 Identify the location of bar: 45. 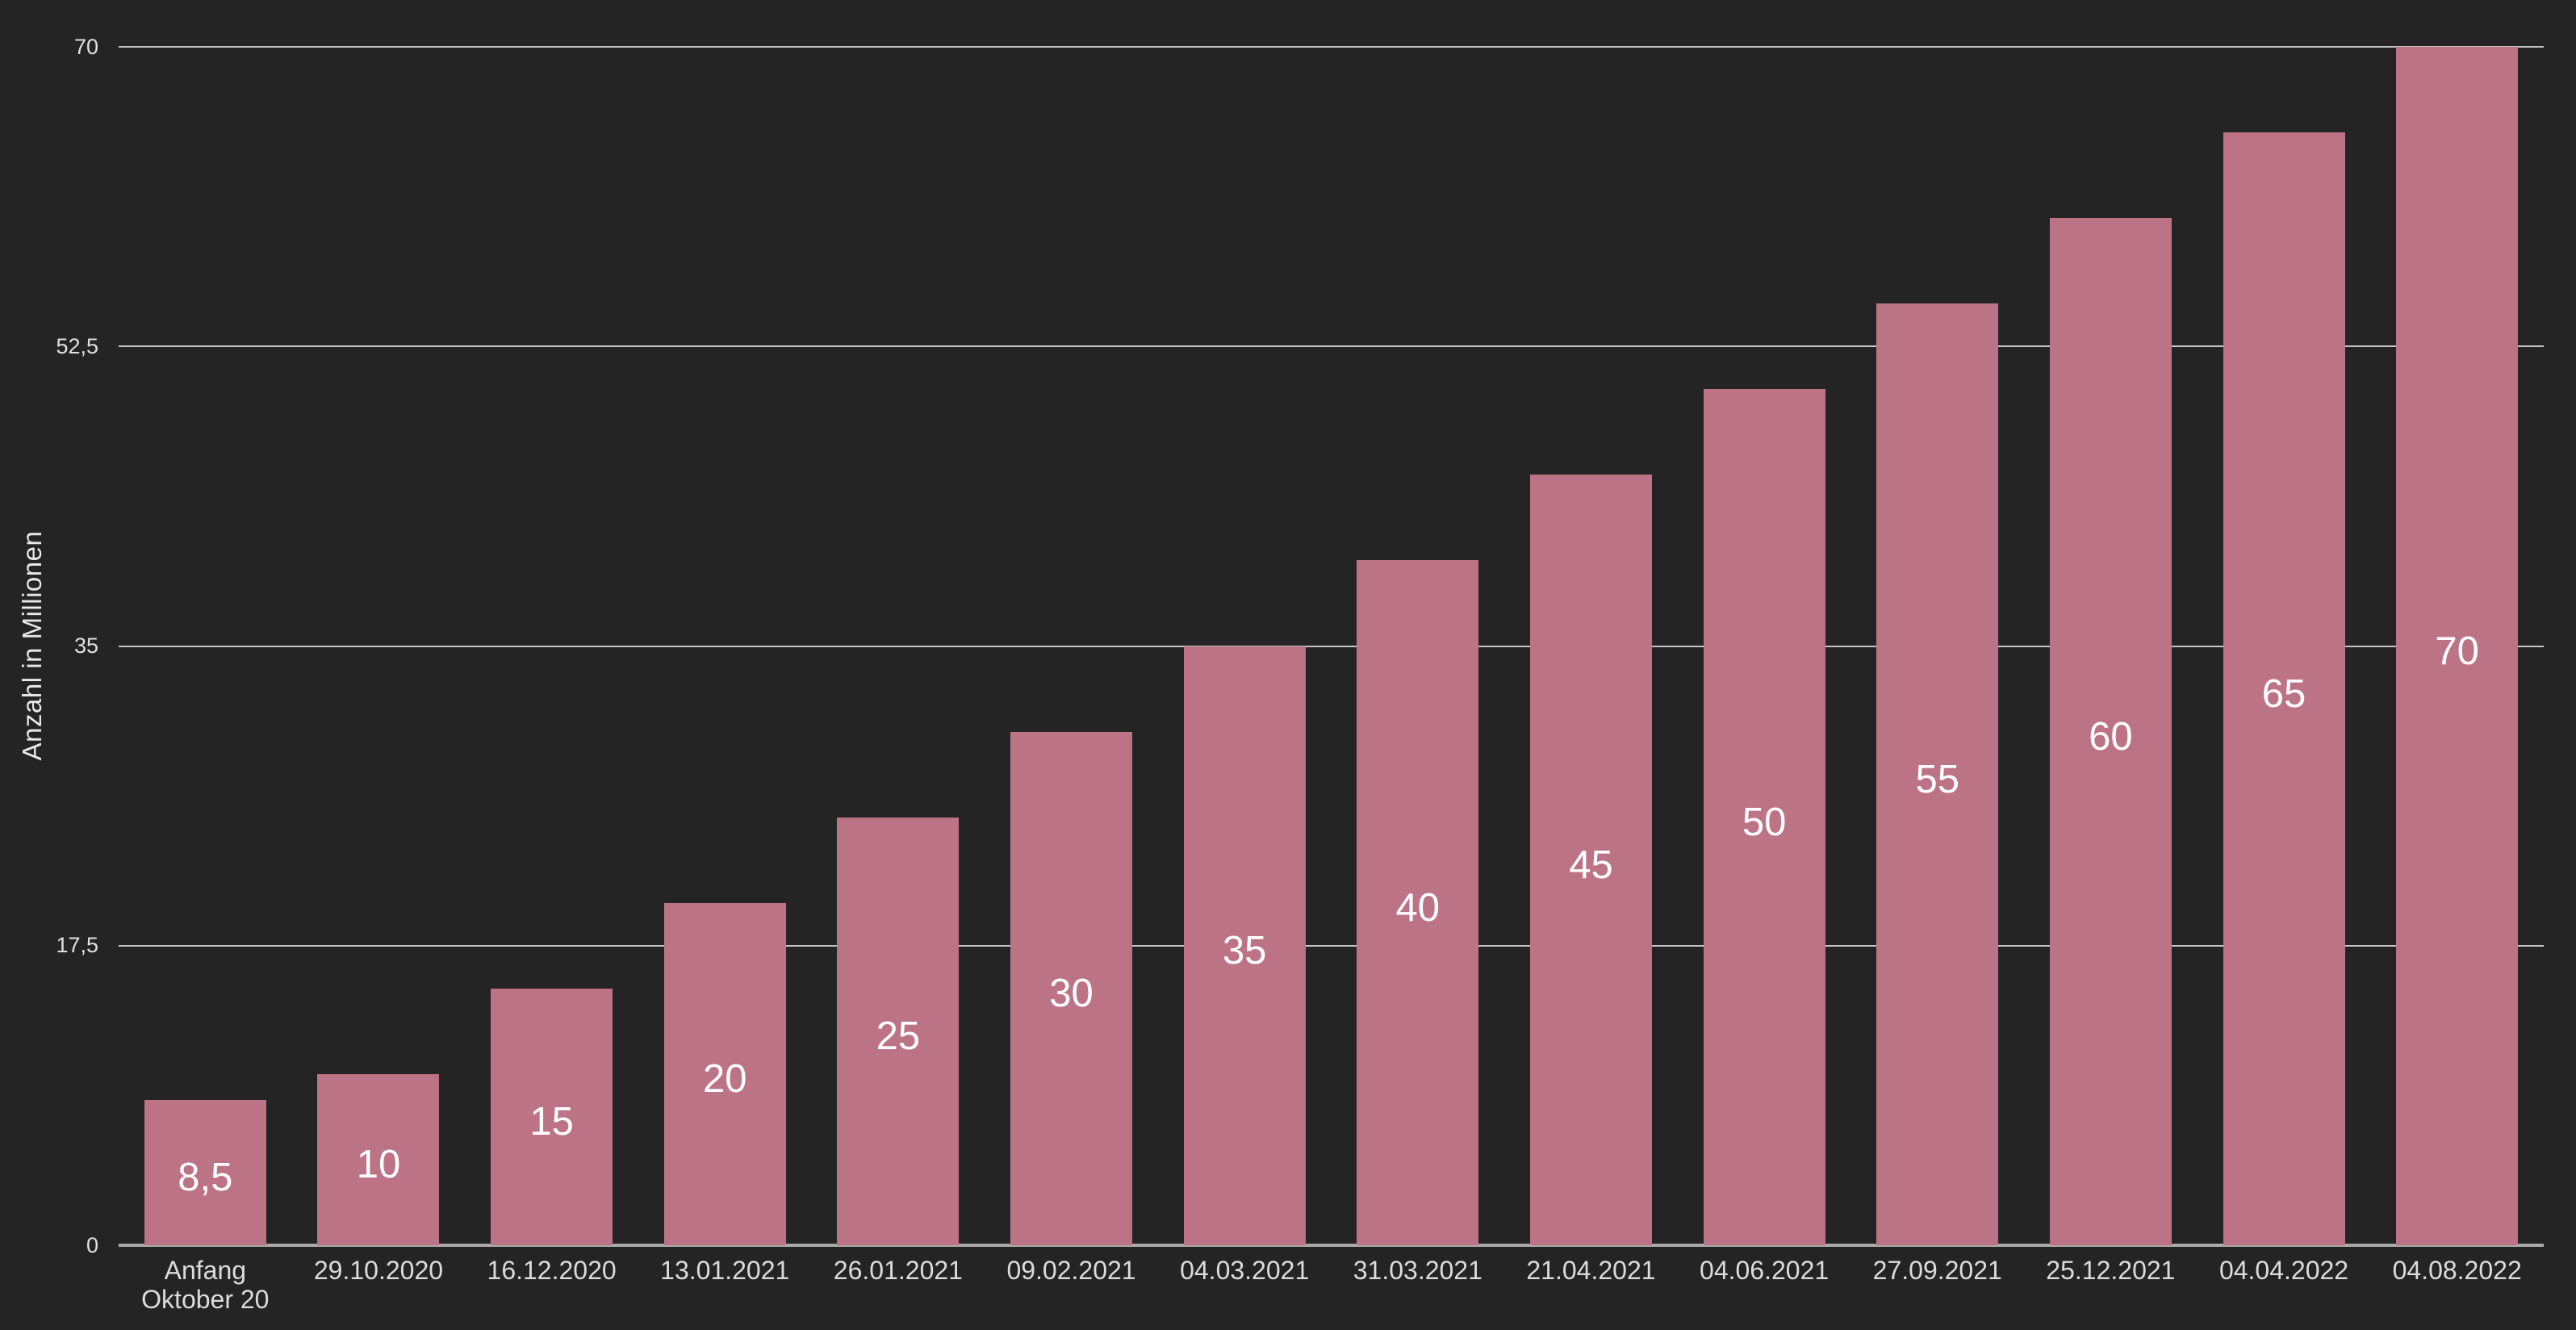
(1590, 860).